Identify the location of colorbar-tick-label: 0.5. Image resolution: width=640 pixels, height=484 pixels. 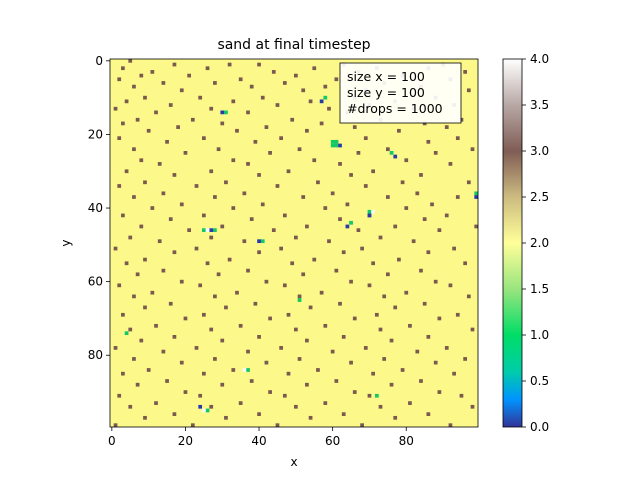
(539, 381).